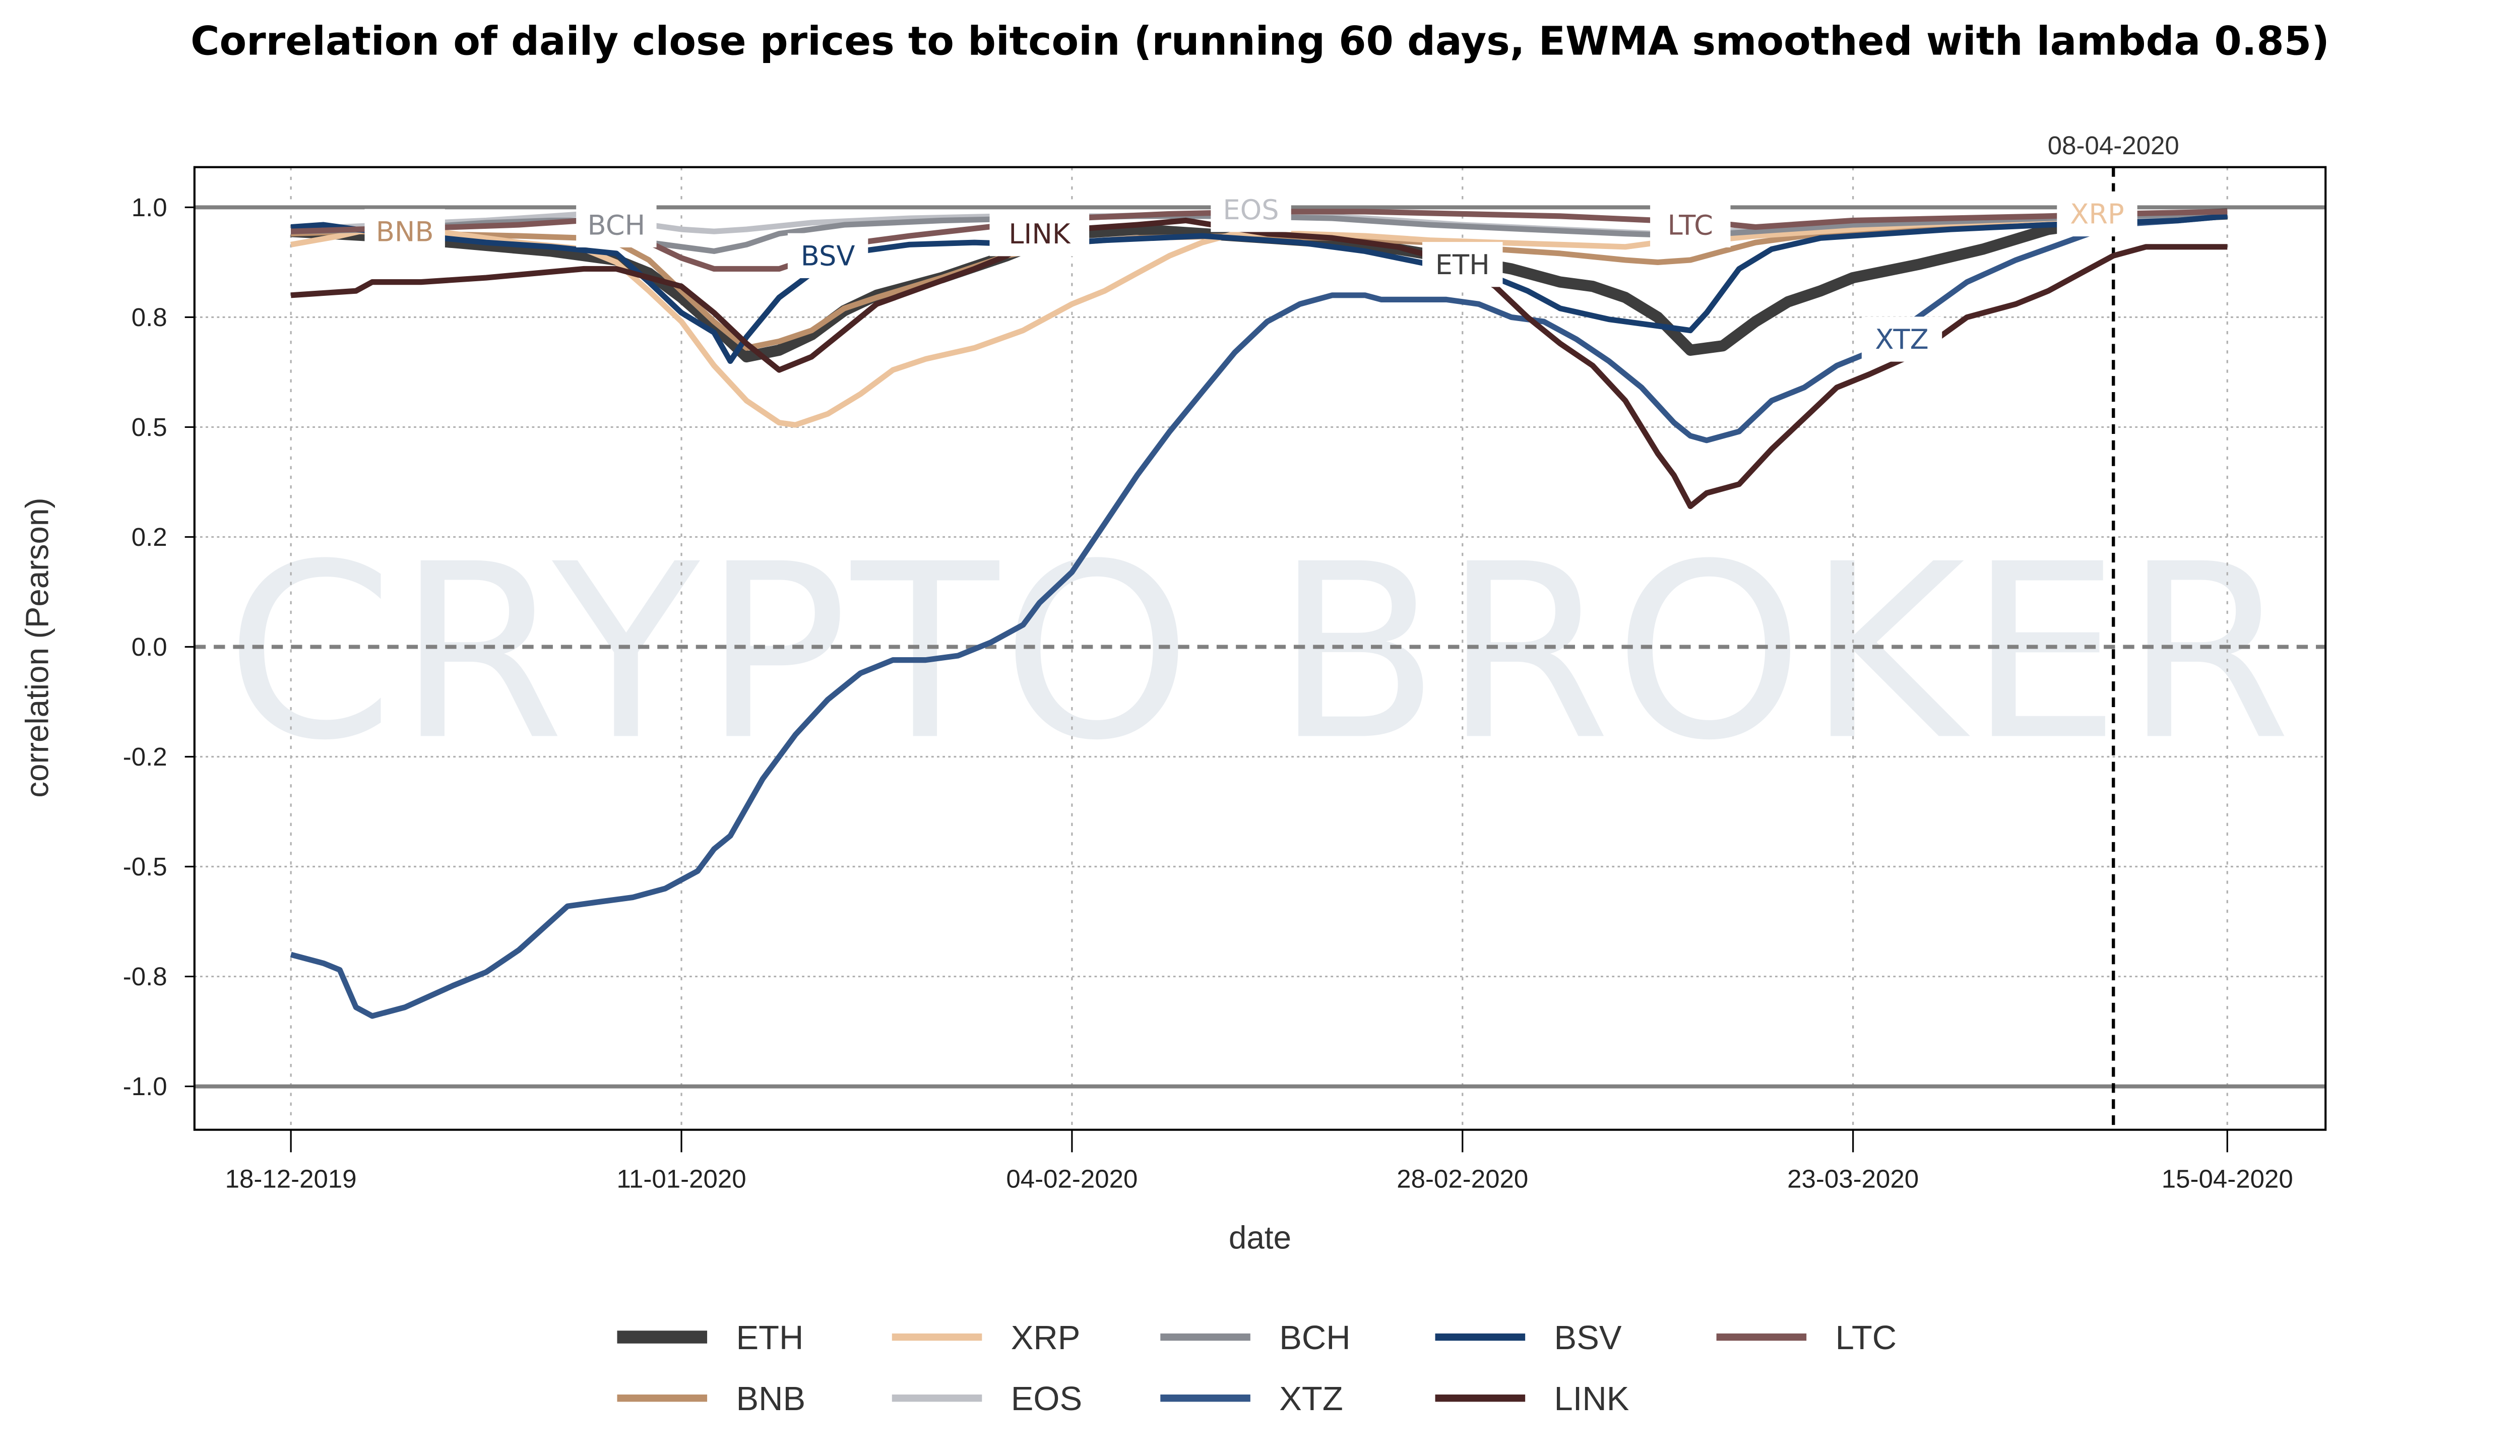 The width and height of the screenshot is (2520, 1456). What do you see at coordinates (145, 1087) in the screenshot?
I see `y-tick-label: -1.0` at bounding box center [145, 1087].